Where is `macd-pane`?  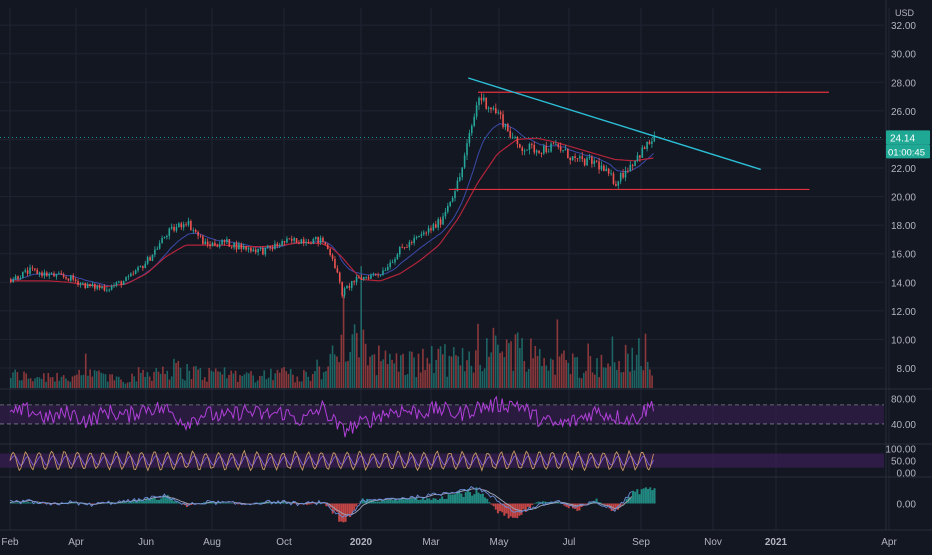
macd-pane is located at coordinates (332, 504).